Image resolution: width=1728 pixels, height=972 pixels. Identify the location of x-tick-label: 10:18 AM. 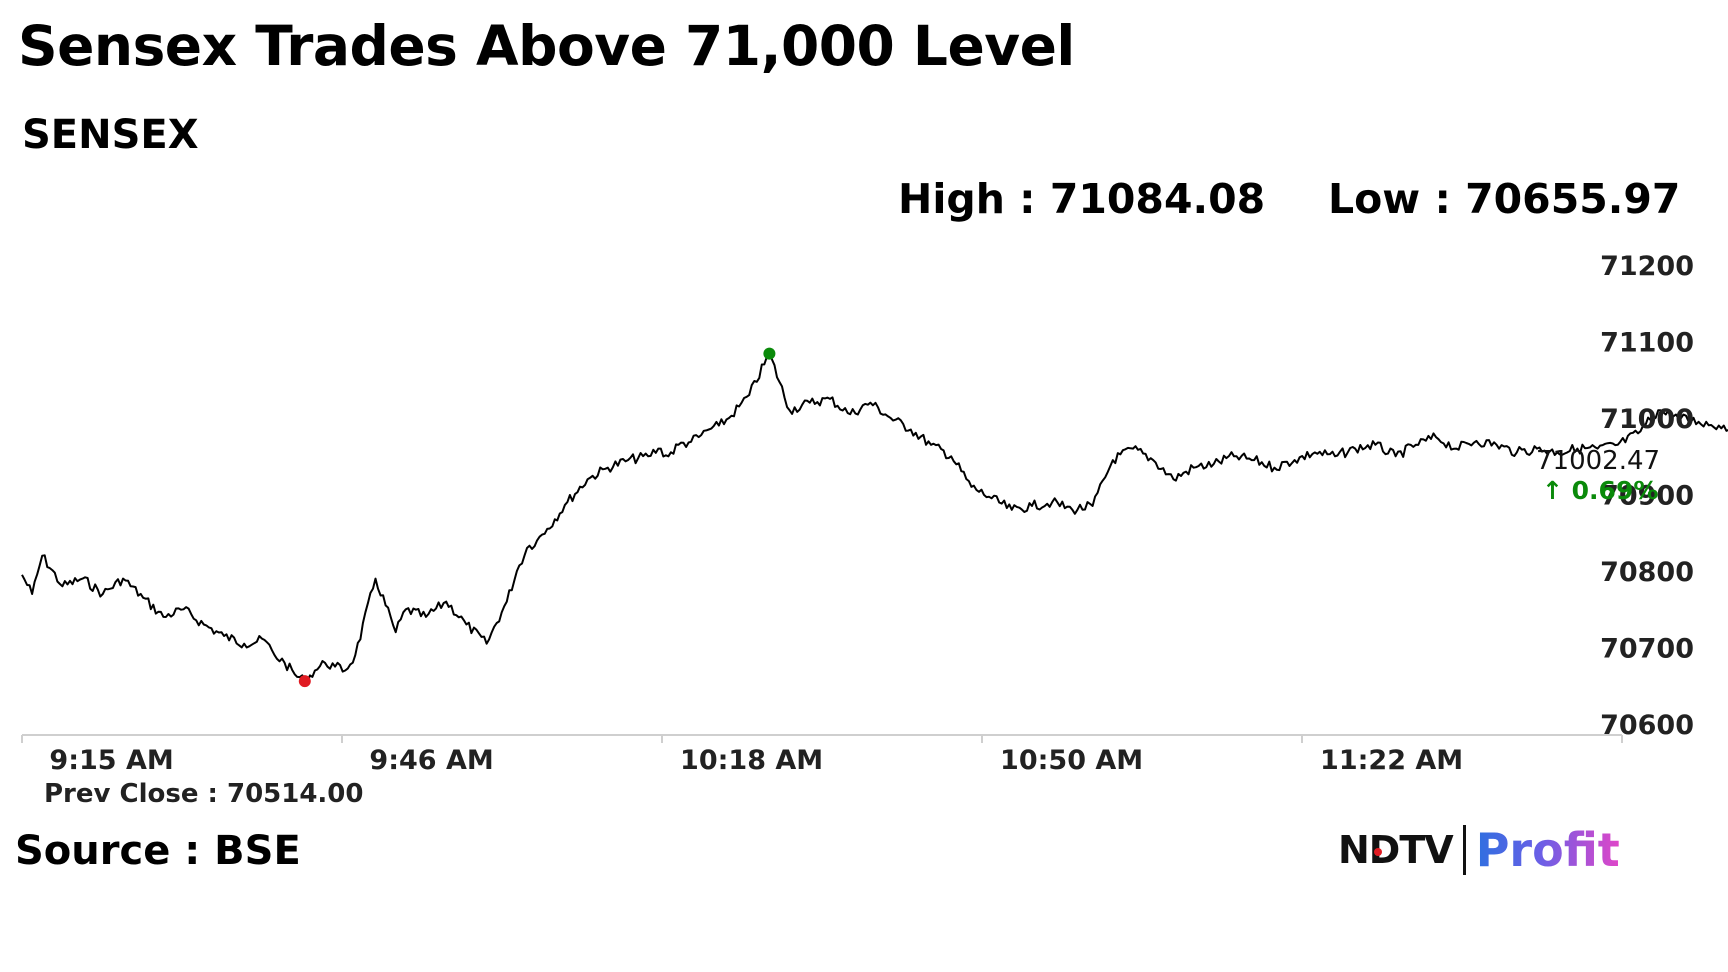
(751, 760).